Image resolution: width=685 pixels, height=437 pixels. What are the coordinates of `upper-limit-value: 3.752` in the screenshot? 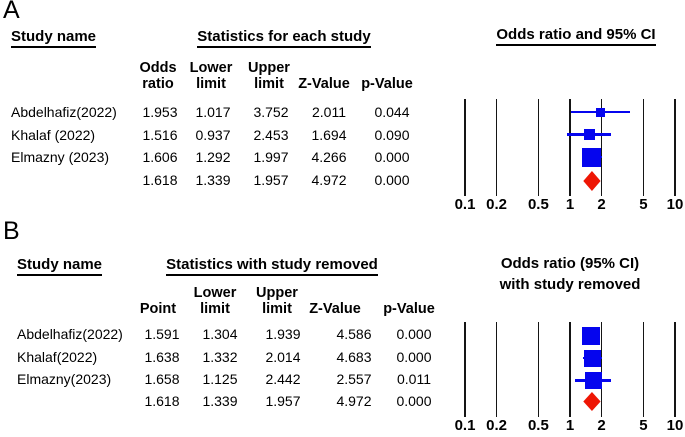 It's located at (271, 112).